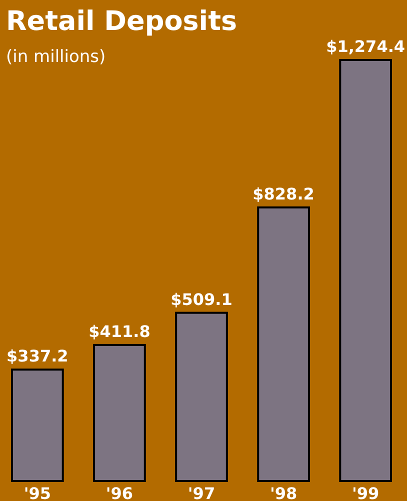  I want to click on data-label: $1,274.4, so click(366, 46).